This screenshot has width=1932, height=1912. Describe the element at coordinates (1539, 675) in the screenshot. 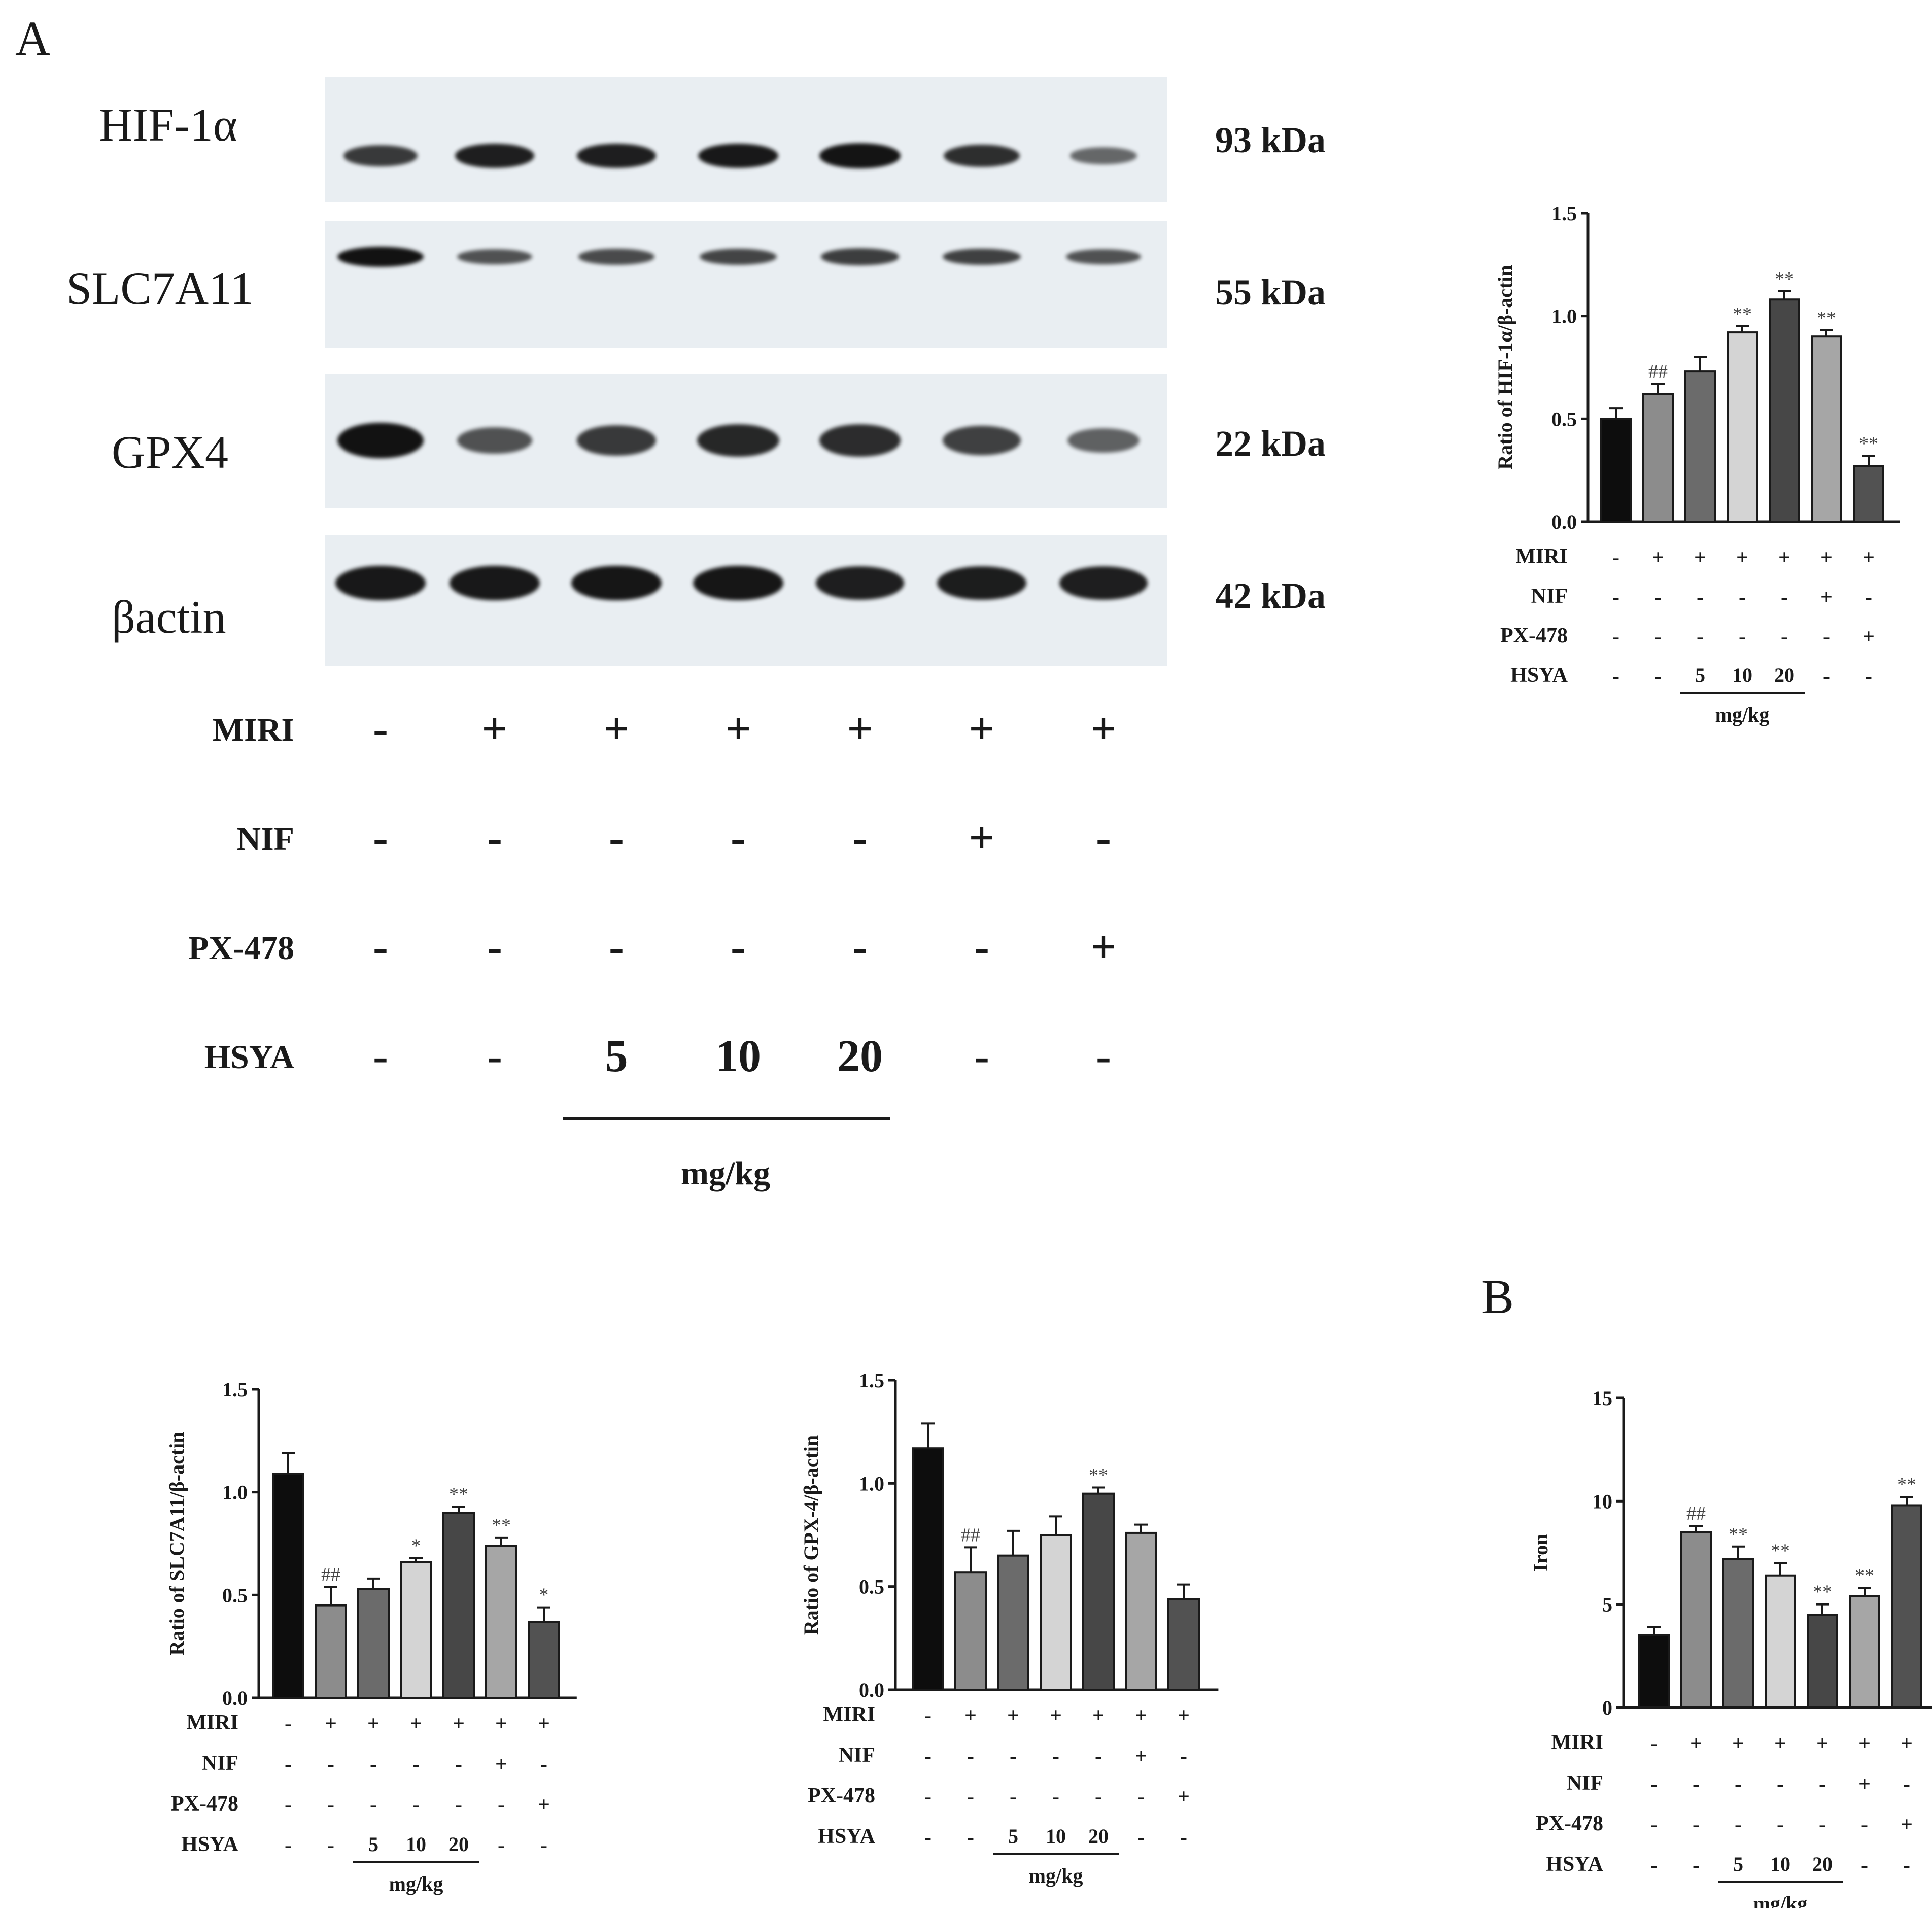

I see `condition-name: HSYA` at that location.